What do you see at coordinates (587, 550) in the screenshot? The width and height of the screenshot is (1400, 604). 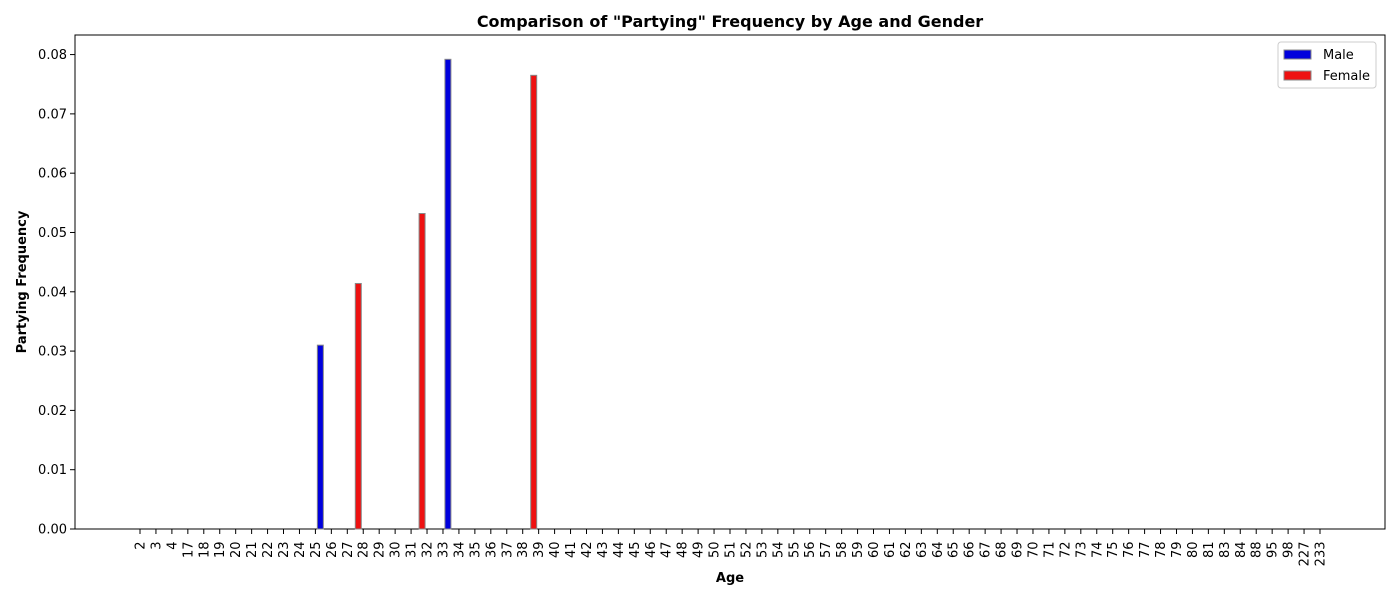 I see `x-tick-label: 42` at bounding box center [587, 550].